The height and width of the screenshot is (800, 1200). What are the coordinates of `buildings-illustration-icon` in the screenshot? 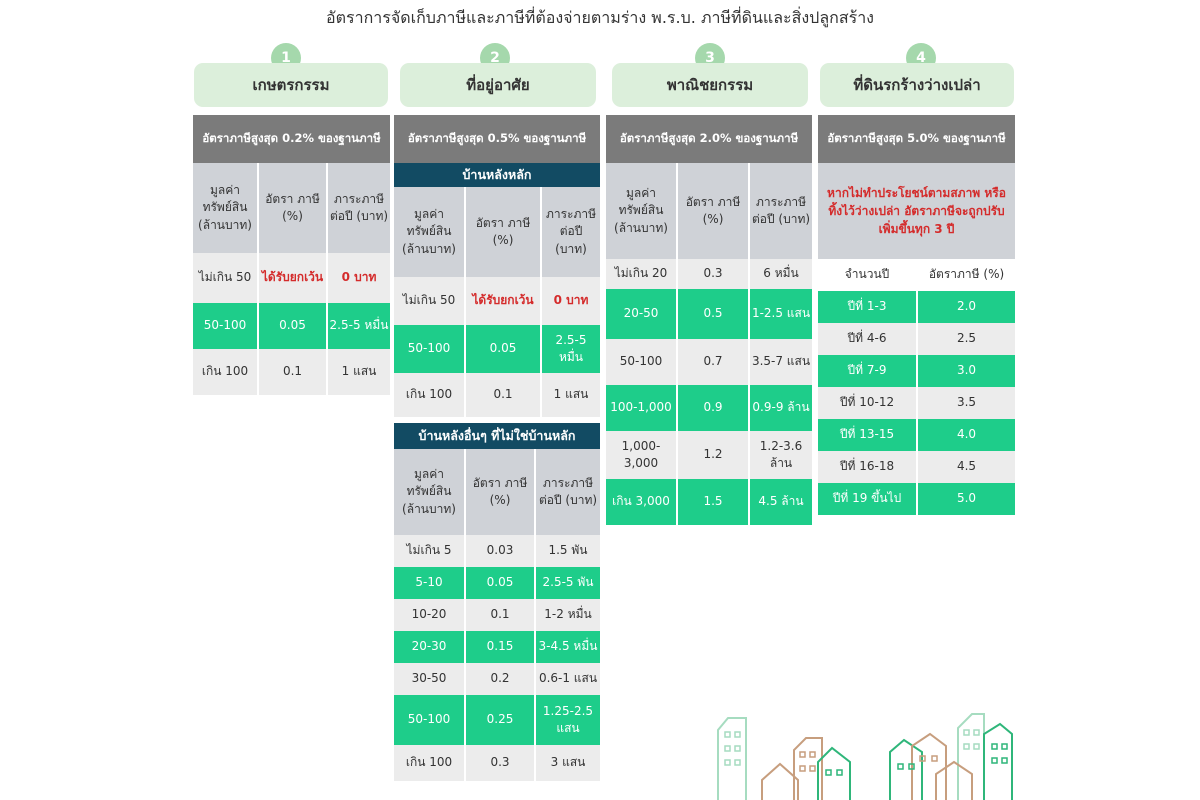 It's located at (865, 756).